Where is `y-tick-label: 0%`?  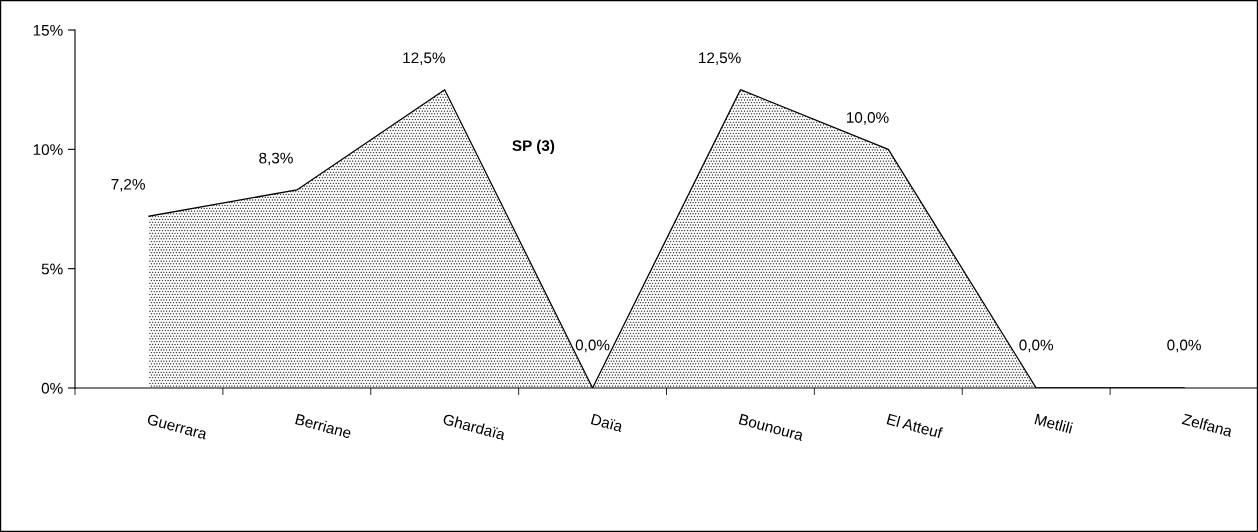
y-tick-label: 0% is located at coordinates (52, 388).